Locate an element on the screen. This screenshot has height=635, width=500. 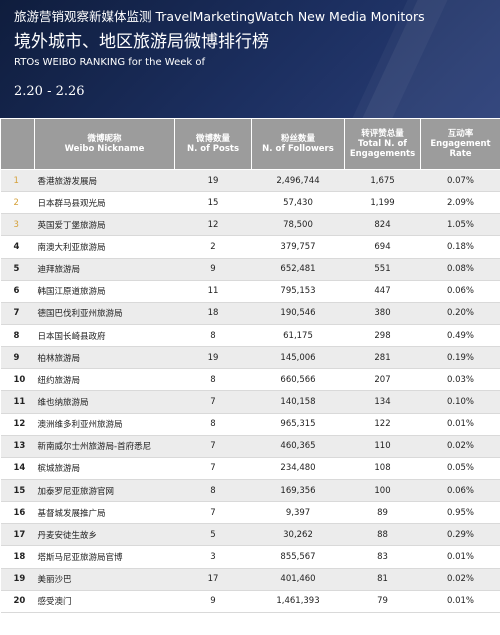
engagements-cell: 100 is located at coordinates (382, 491).